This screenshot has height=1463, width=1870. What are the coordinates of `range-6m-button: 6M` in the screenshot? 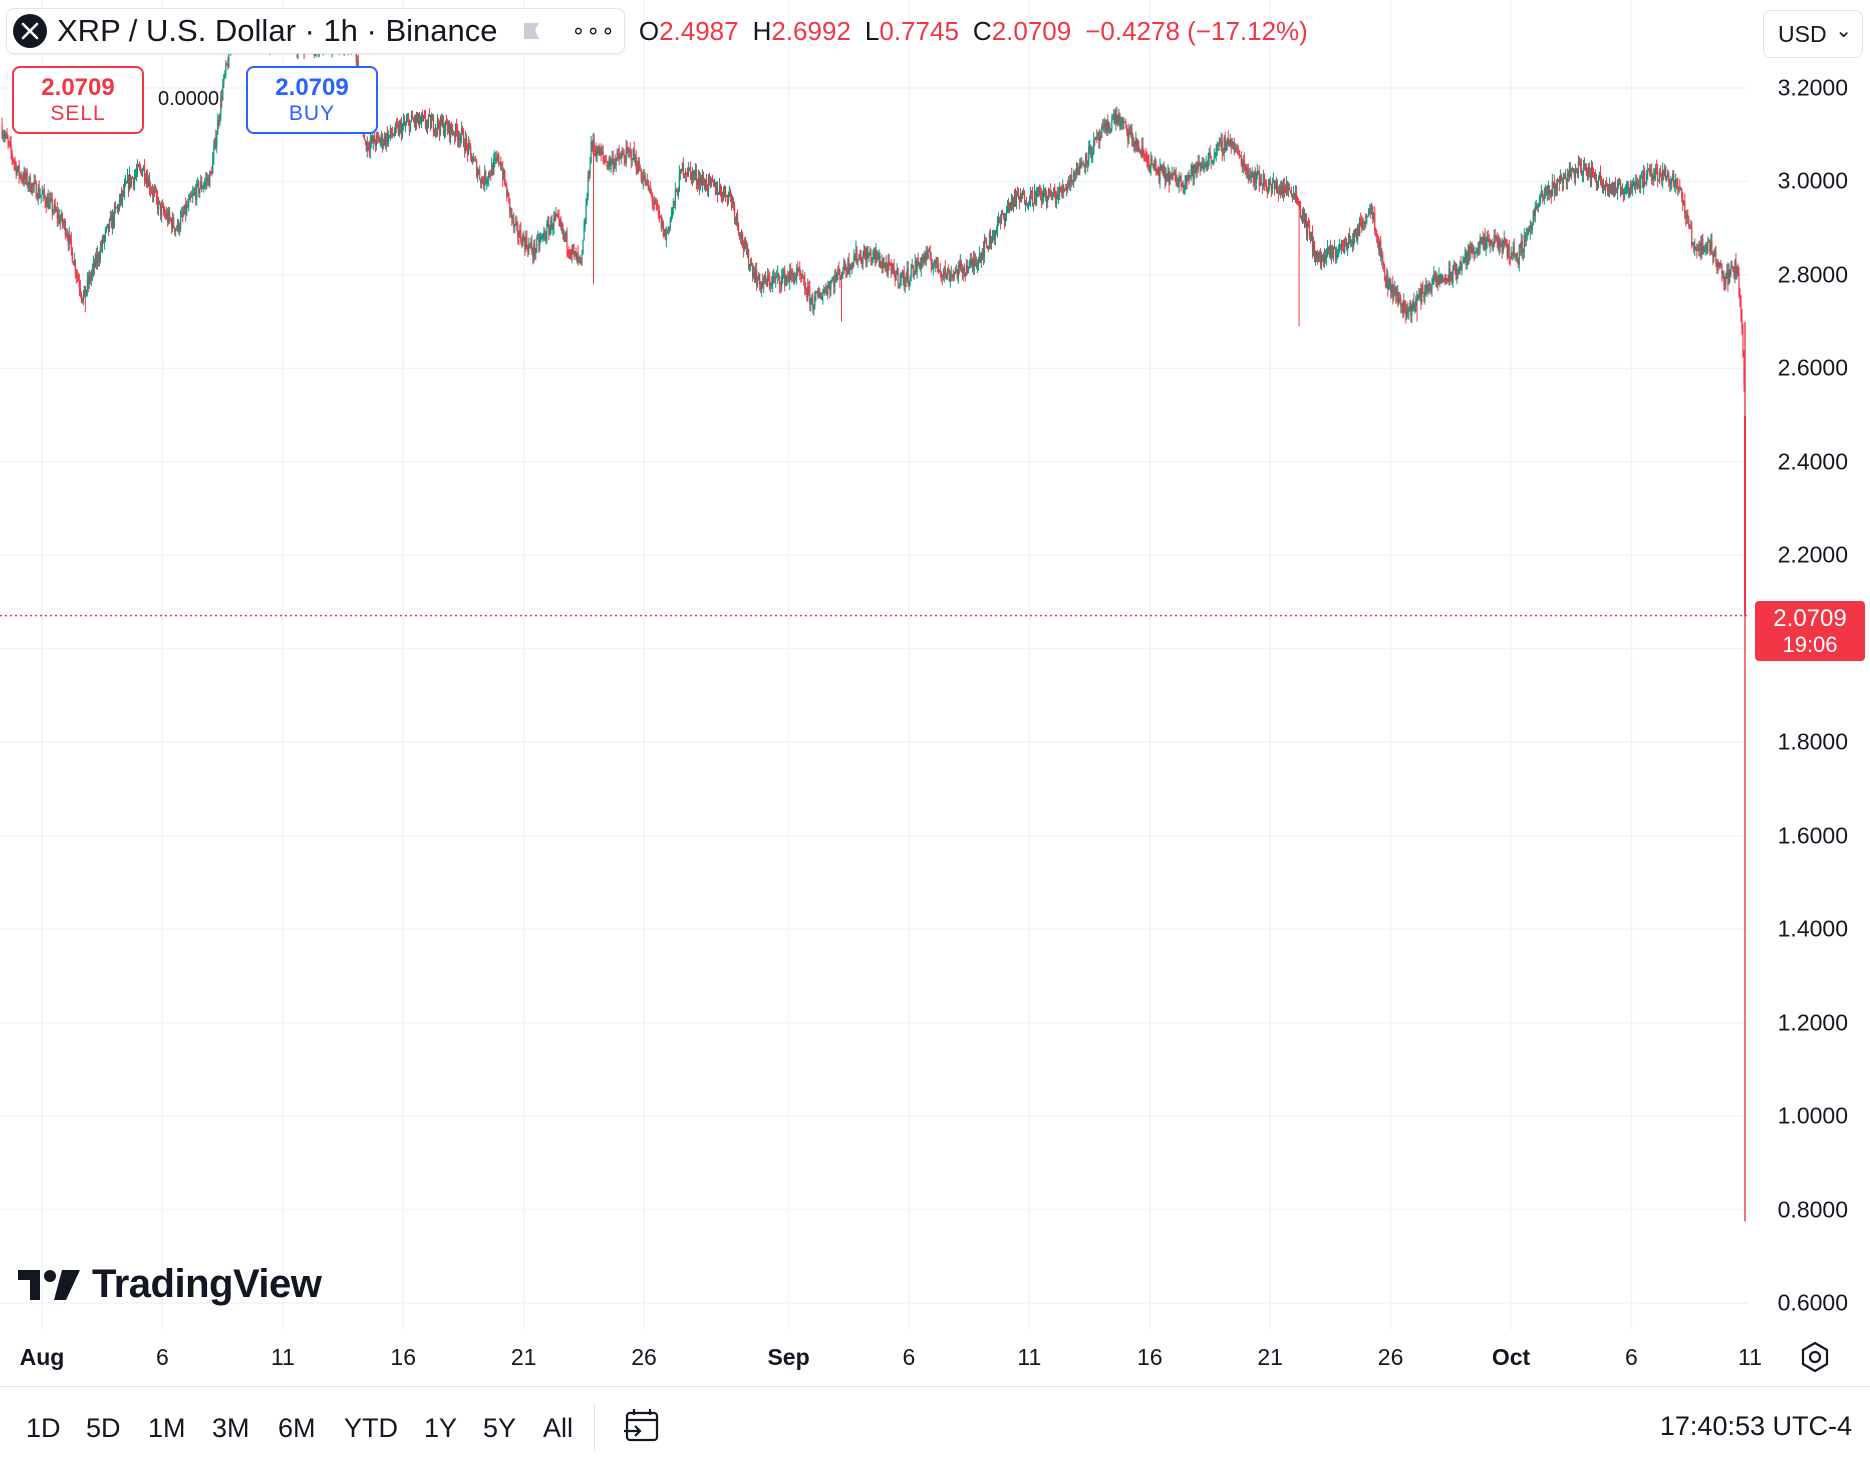 It's located at (297, 1428).